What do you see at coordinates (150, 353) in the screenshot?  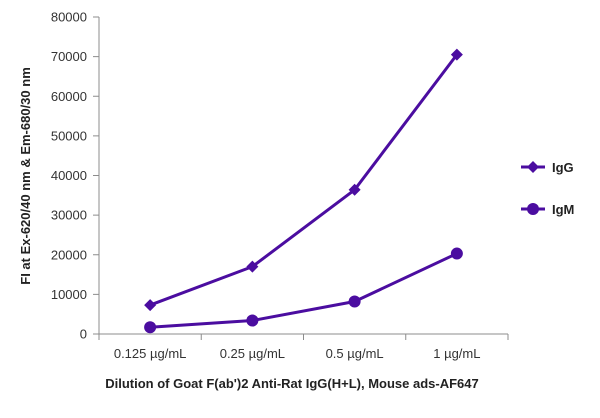 I see `x-tick-label: 0.125 µg/mL` at bounding box center [150, 353].